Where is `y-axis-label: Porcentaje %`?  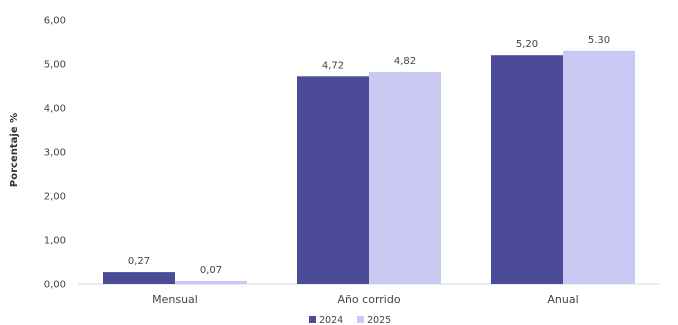 y-axis-label: Porcentaje % is located at coordinates (14, 150).